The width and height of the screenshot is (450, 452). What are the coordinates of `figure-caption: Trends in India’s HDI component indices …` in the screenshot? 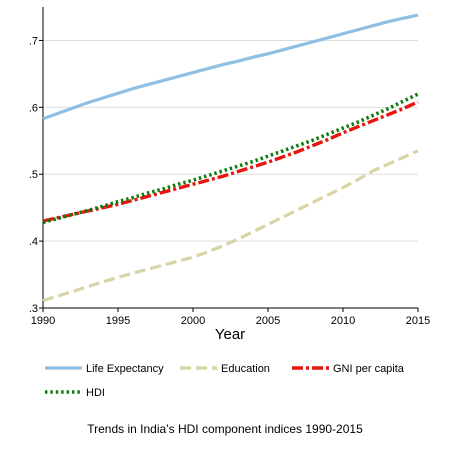 It's located at (225, 429).